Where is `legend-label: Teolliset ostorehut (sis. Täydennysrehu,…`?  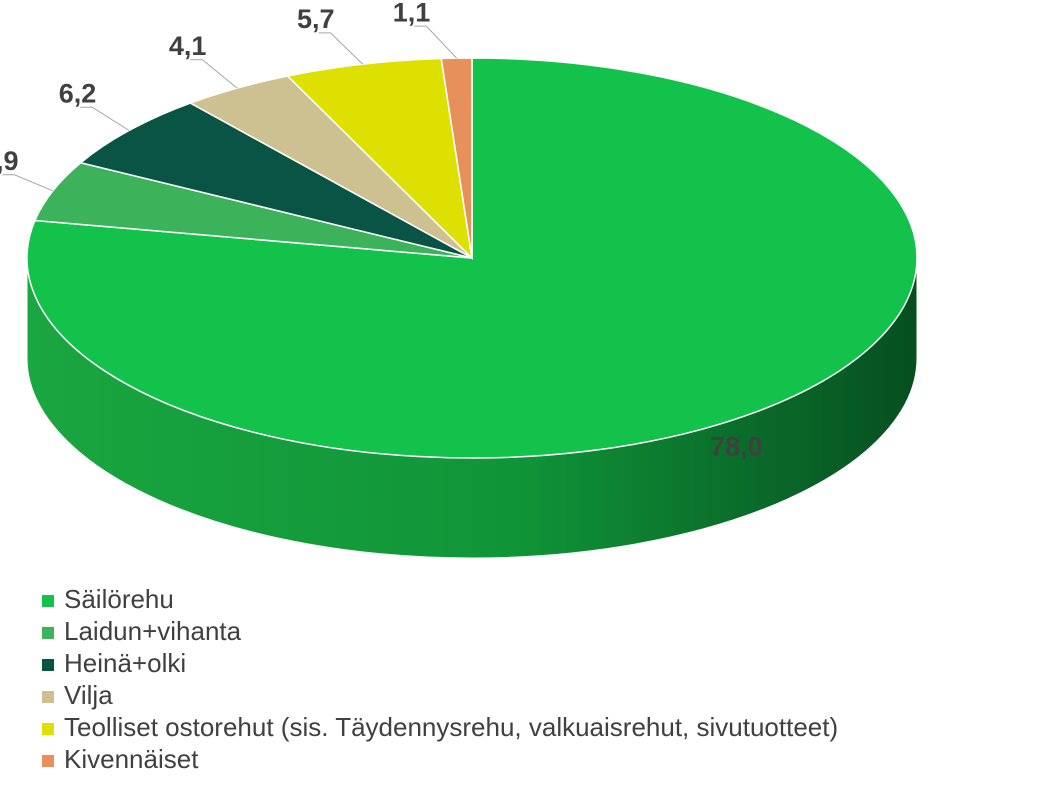
legend-label: Teolliset ostorehut (sis. Täydennysrehu,… is located at coordinates (451, 727).